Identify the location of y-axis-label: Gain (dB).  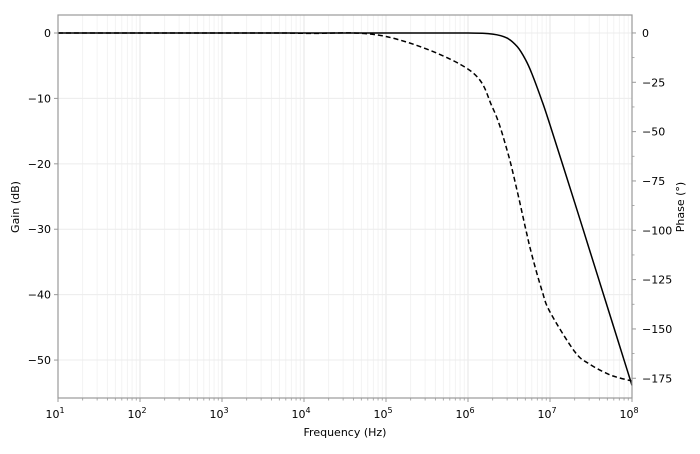
(15, 207).